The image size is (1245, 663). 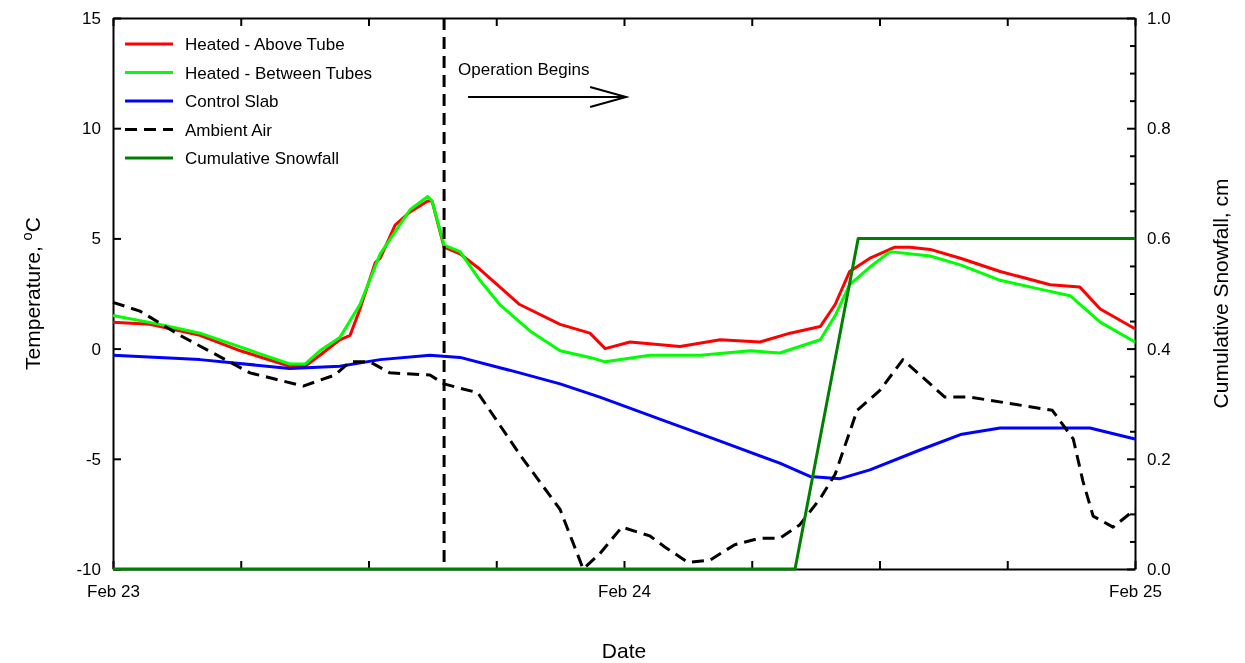 I want to click on x-tick-label: Feb 23, so click(x=113, y=592).